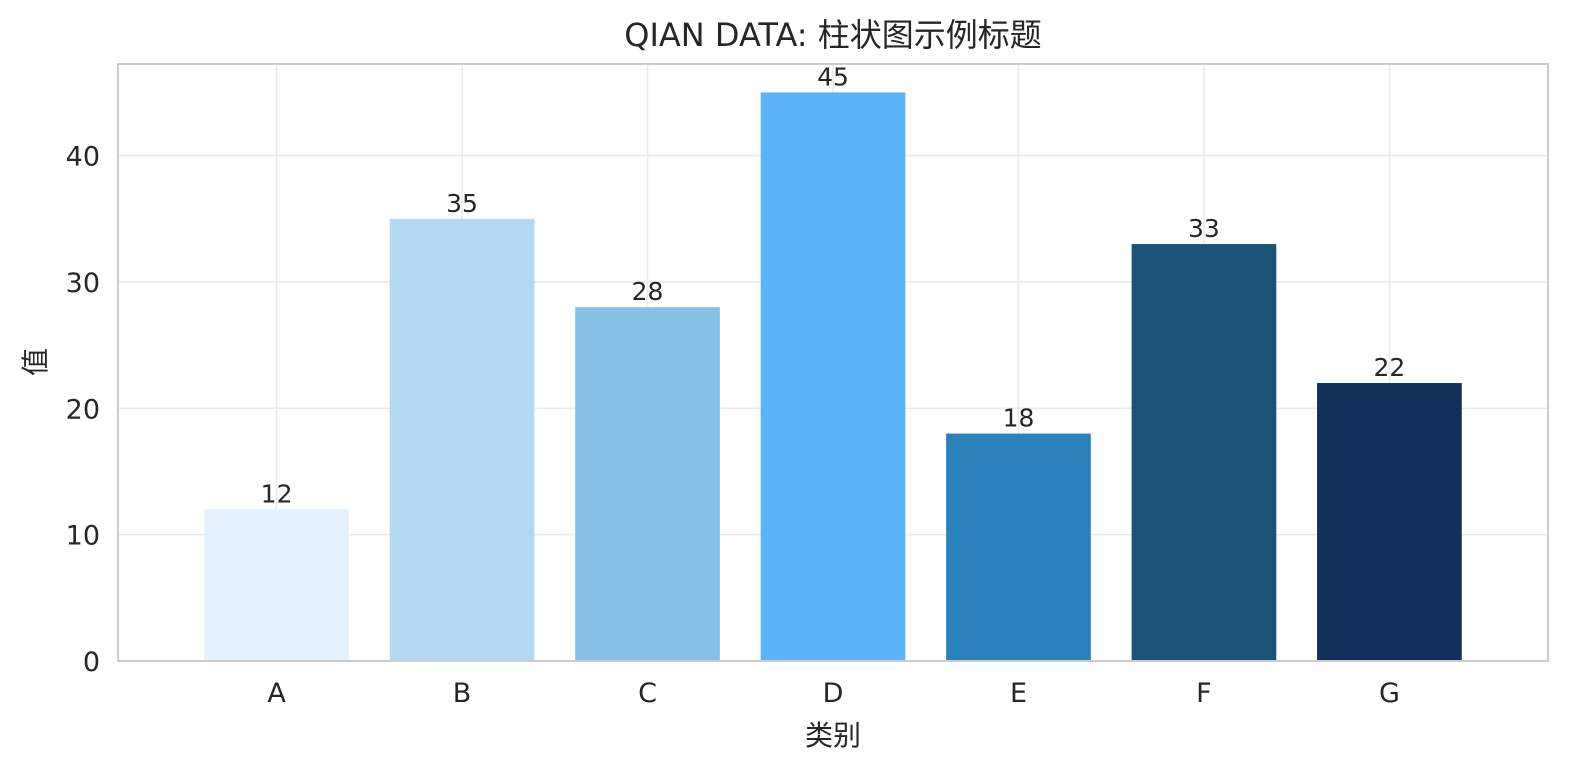 Image resolution: width=1572 pixels, height=771 pixels. I want to click on bar-value-label: 45, so click(833, 76).